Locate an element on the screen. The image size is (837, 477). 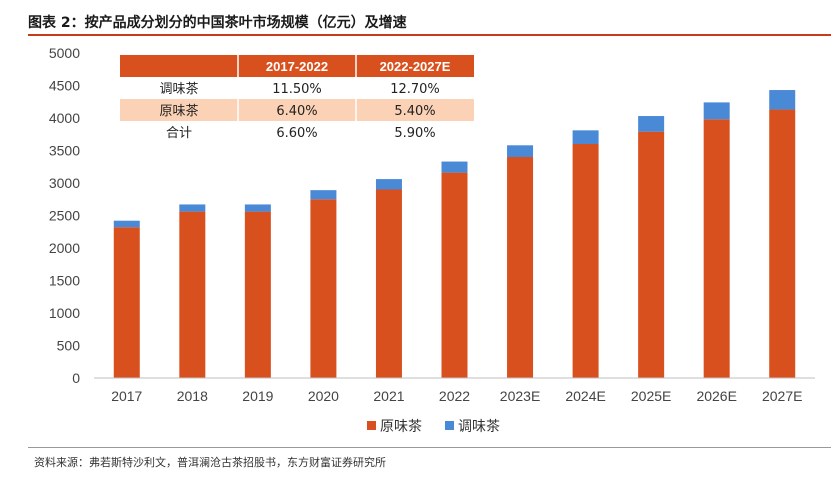
bar-blended-2025E is located at coordinates (651, 124).